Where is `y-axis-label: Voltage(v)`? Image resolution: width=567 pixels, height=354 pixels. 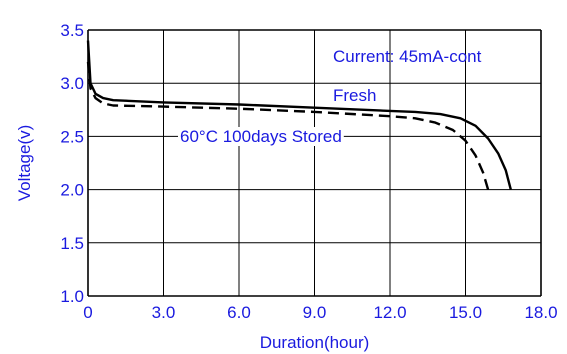 y-axis-label: Voltage(v) is located at coordinates (24, 163).